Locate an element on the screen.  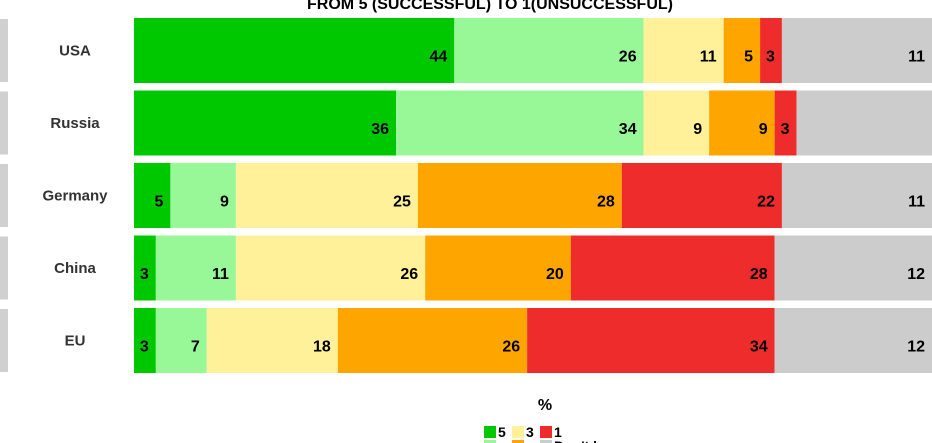
x-axis-title: % is located at coordinates (545, 405).